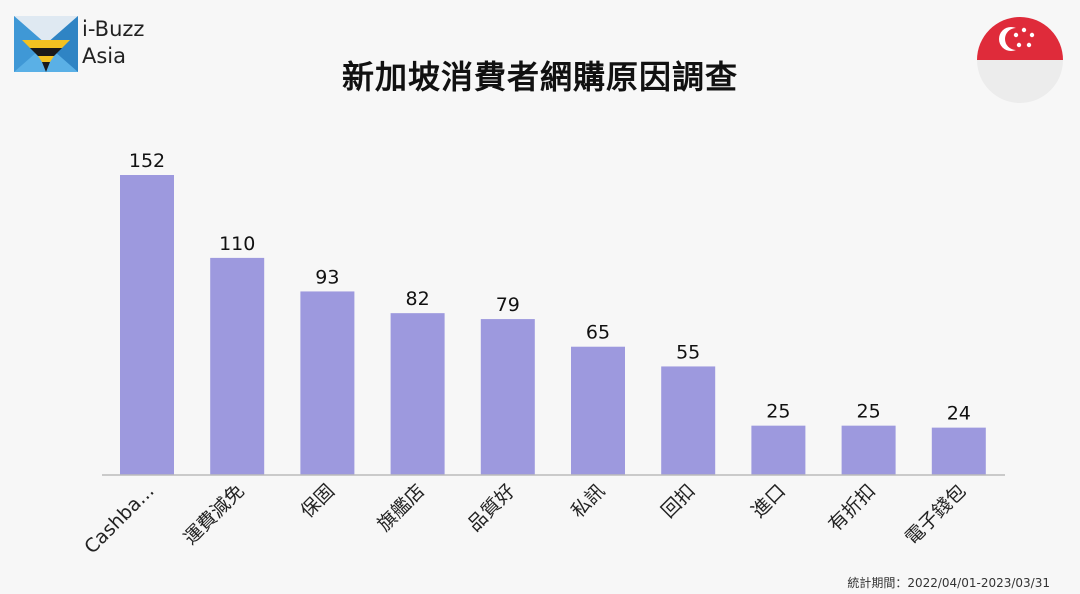  I want to click on category-label-3: 旗艦店, so click(401, 508).